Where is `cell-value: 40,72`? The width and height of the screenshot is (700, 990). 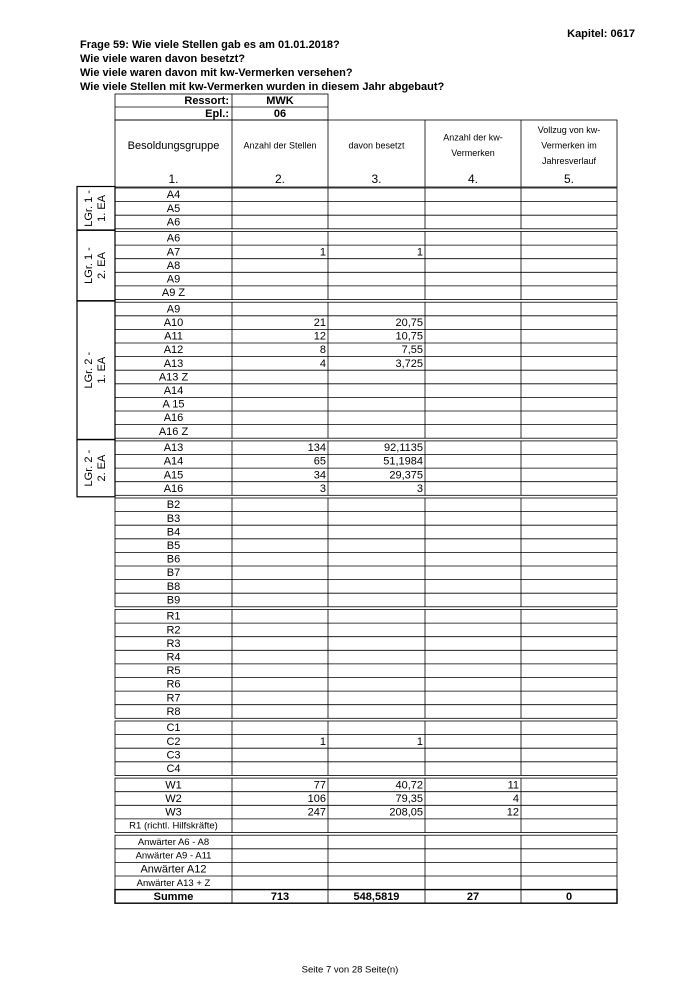
cell-value: 40,72 is located at coordinates (409, 785).